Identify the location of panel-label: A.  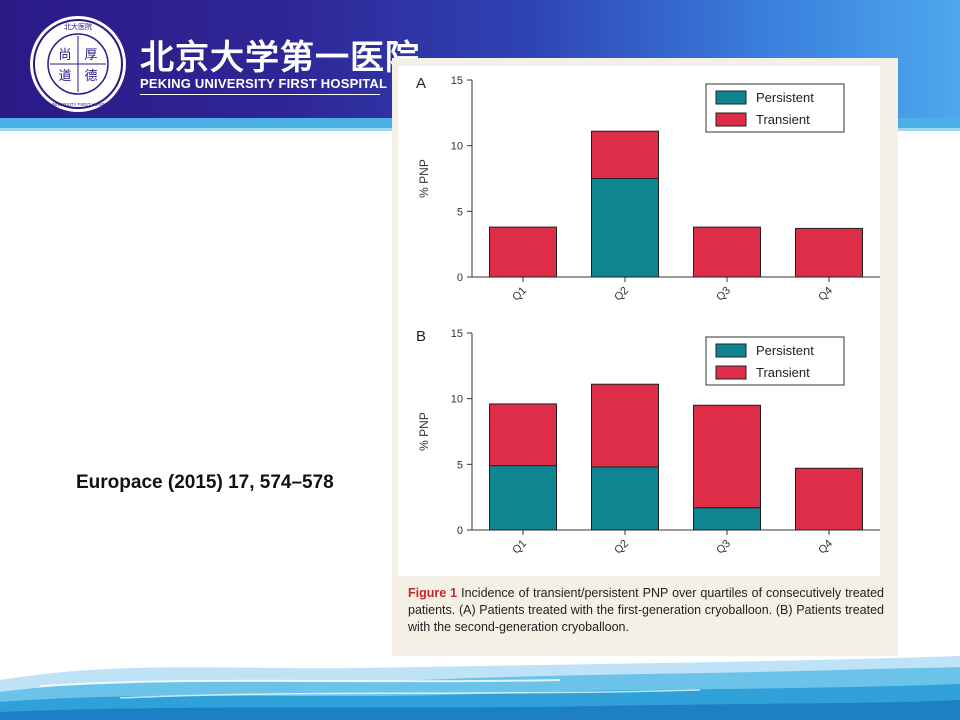
(421, 83).